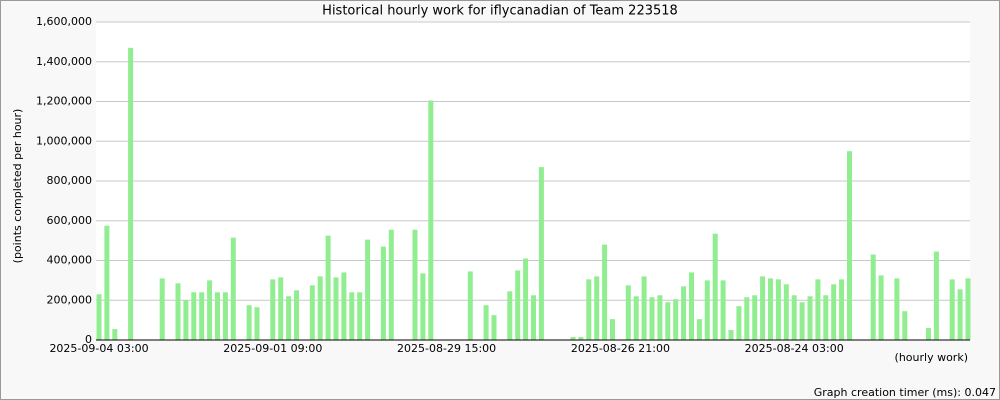 This screenshot has height=400, width=1000. Describe the element at coordinates (70, 220) in the screenshot. I see `y-tick-label: 600,000` at that location.